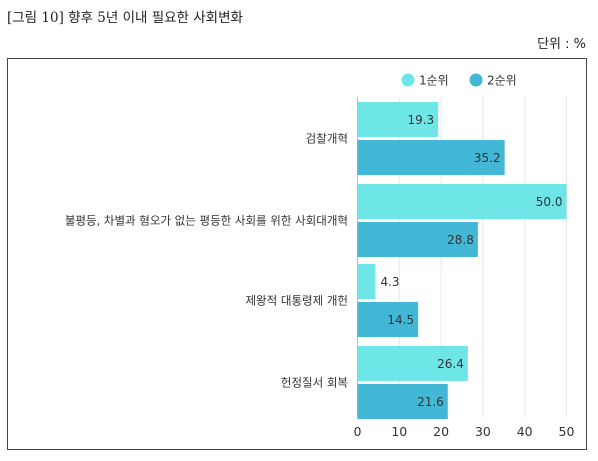 The height and width of the screenshot is (461, 598). I want to click on value-label: 28.8, so click(460, 240).